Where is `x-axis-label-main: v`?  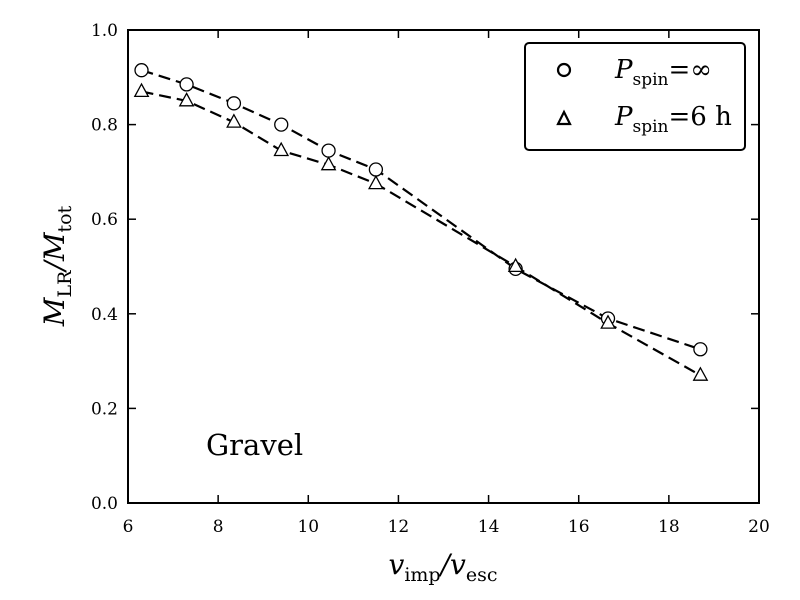
x-axis-label-main: v is located at coordinates (397, 564).